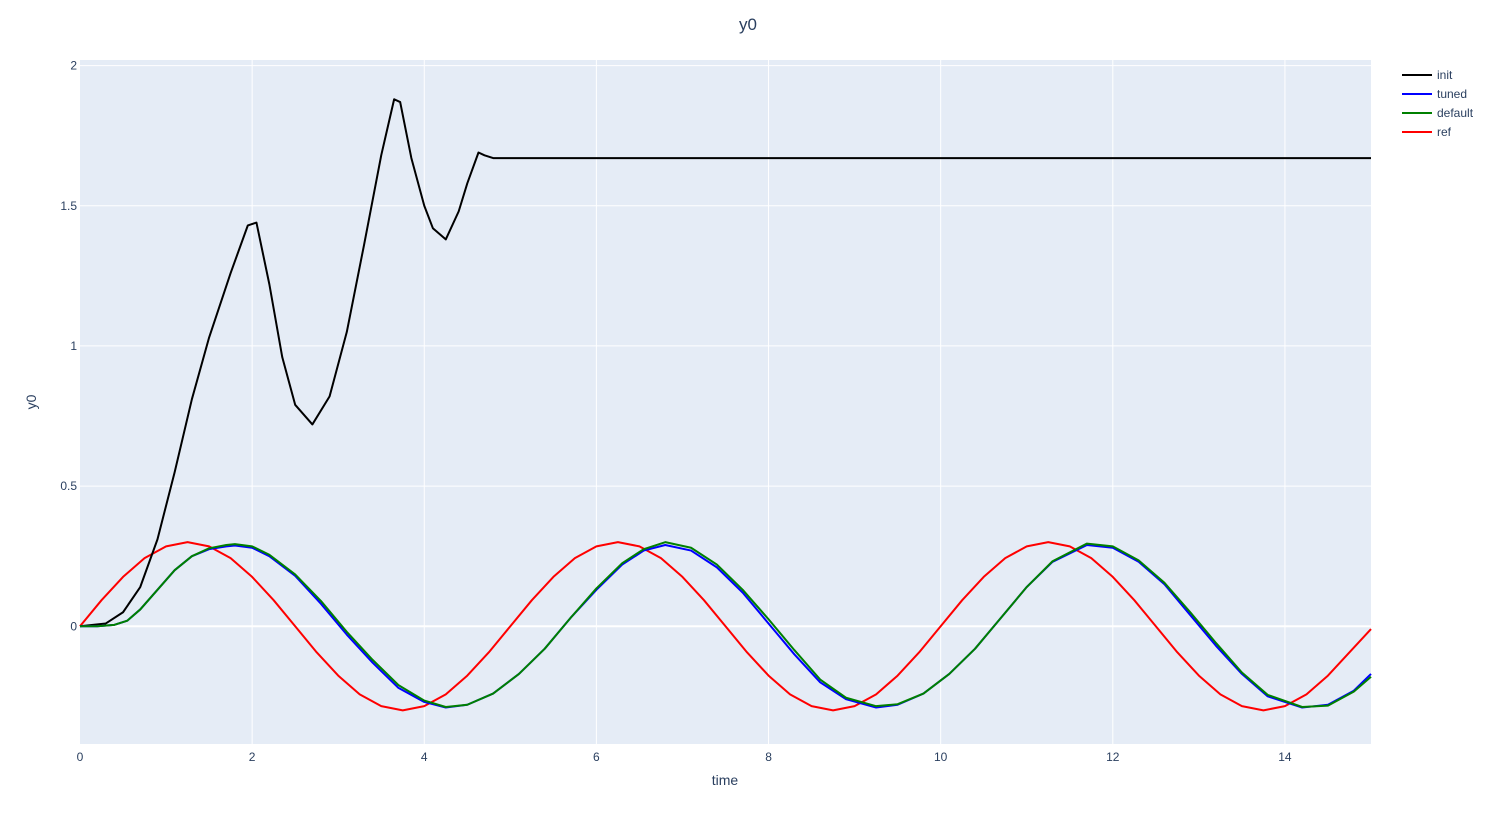 This screenshot has width=1496, height=825. Describe the element at coordinates (1434, 94) in the screenshot. I see `legend-item-tuned: tuned` at that location.